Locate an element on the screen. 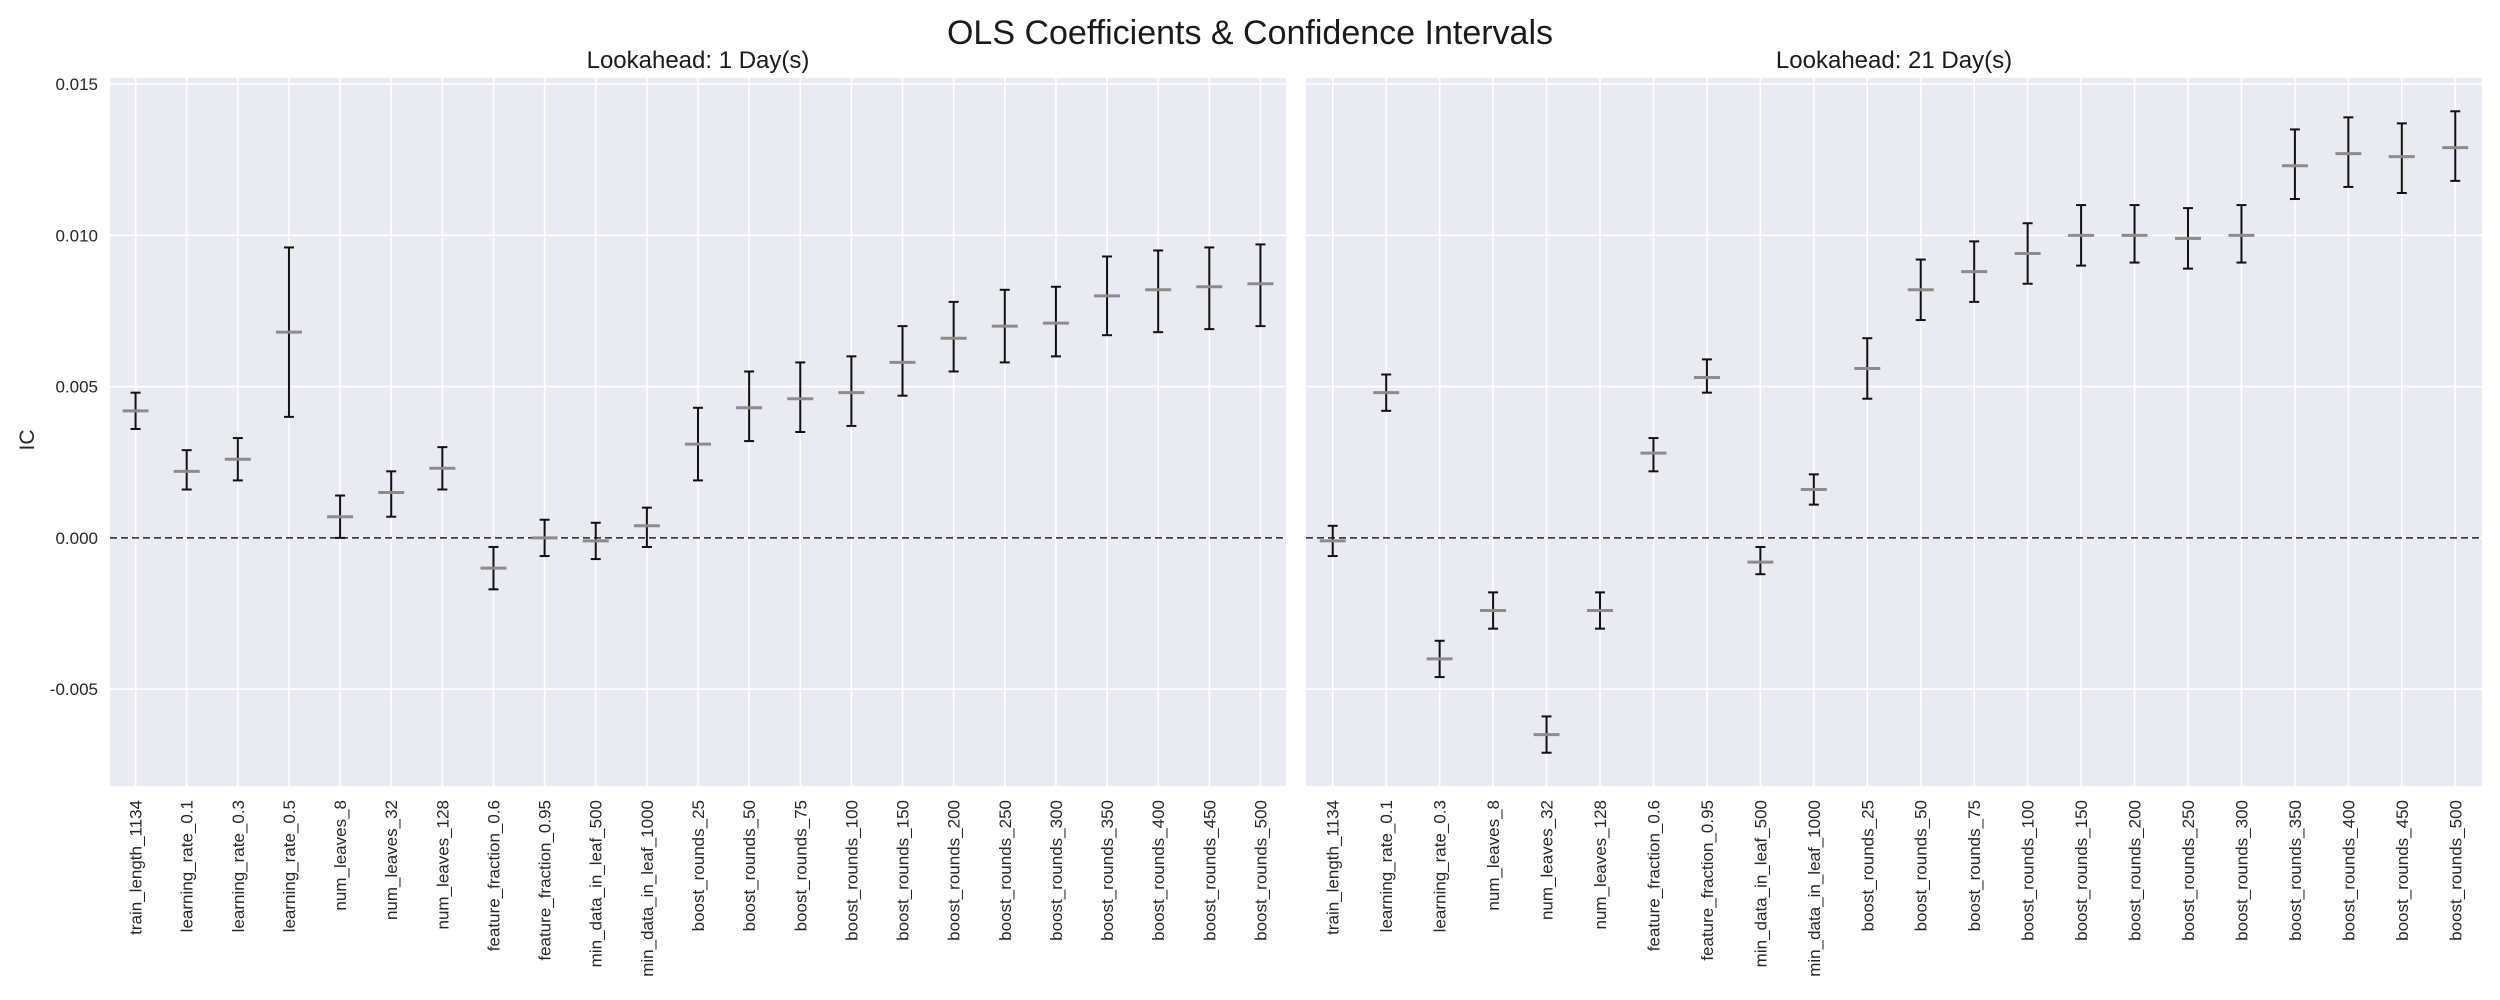  figure-title: OLS Coefficients & Confidence Intervals is located at coordinates (1250, 33).